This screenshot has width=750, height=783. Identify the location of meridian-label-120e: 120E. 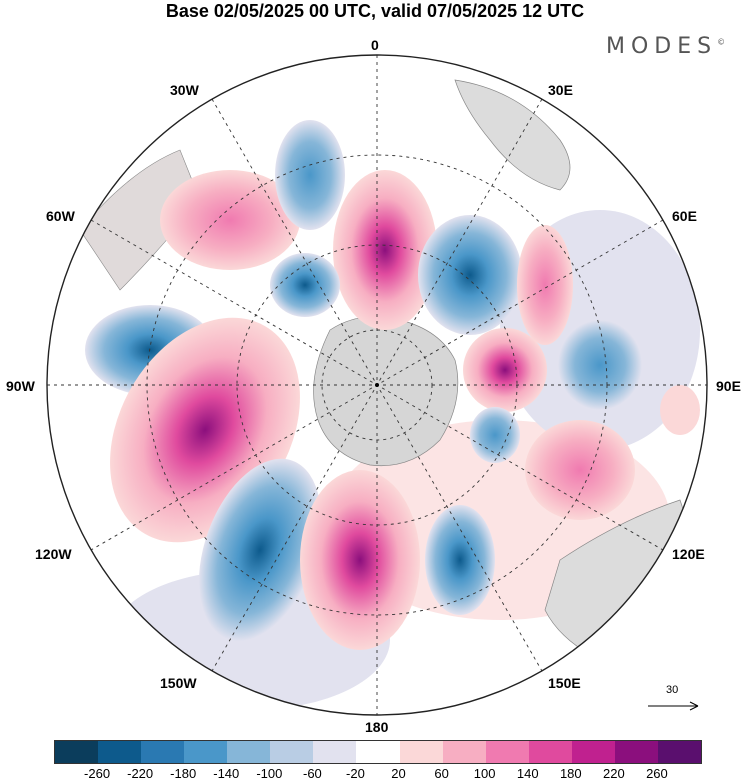
(688, 554).